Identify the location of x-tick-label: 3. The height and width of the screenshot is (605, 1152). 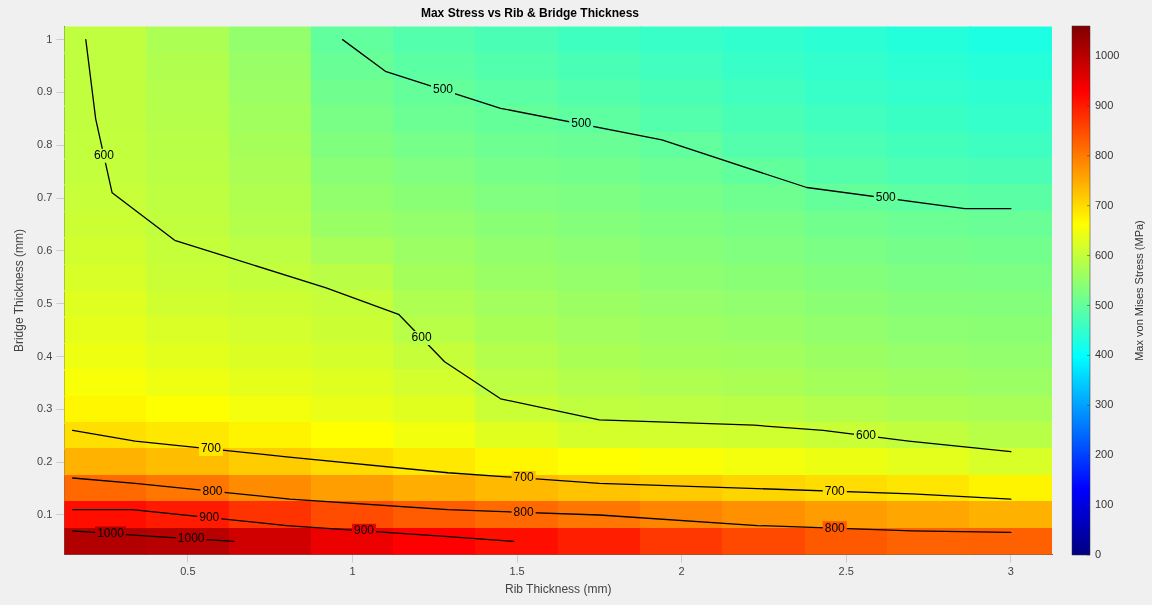
(1010, 571).